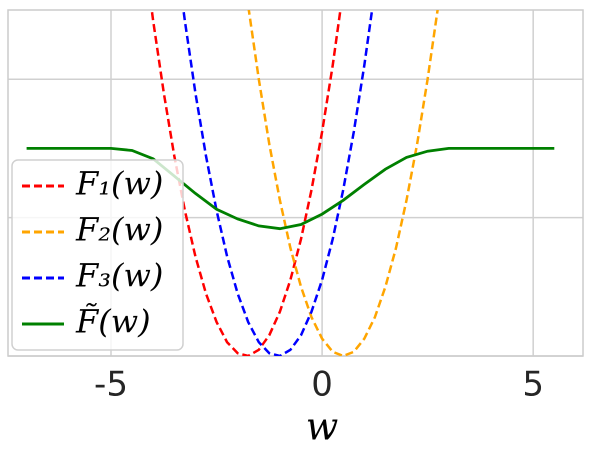 The height and width of the screenshot is (453, 595). What do you see at coordinates (119, 230) in the screenshot?
I see `legend-label: F₂(w)` at bounding box center [119, 230].